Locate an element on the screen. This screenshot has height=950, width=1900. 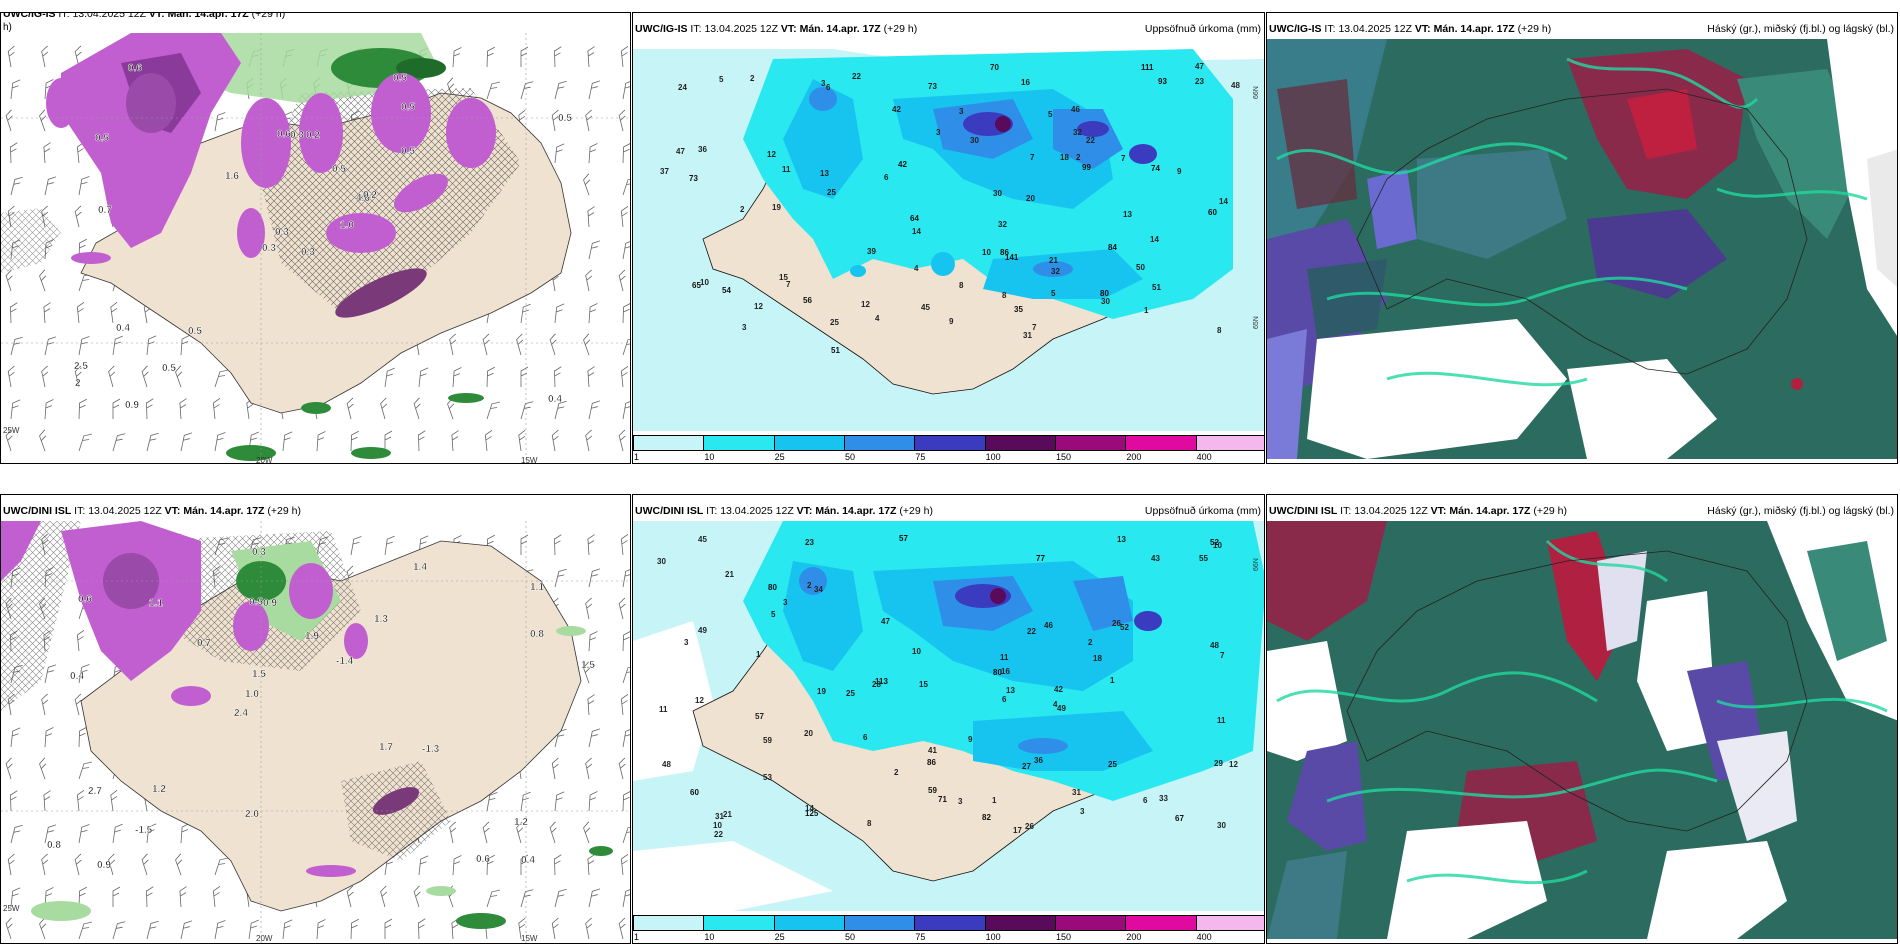
temp-value: 1.7 is located at coordinates (386, 747).